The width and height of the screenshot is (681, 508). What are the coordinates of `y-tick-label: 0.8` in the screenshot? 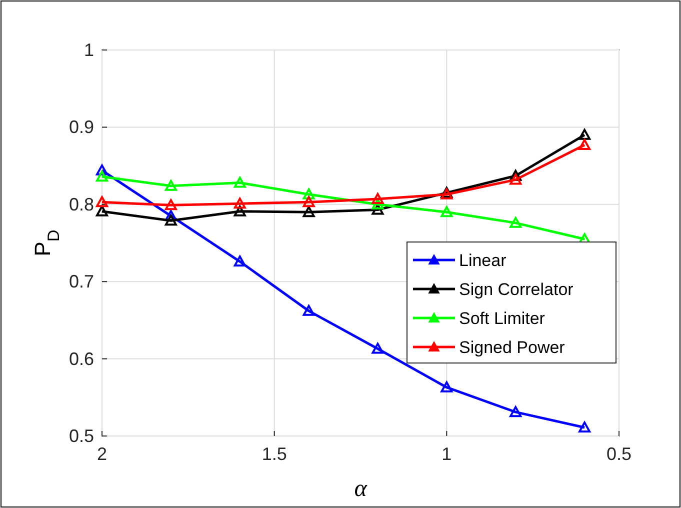 It's located at (81, 204).